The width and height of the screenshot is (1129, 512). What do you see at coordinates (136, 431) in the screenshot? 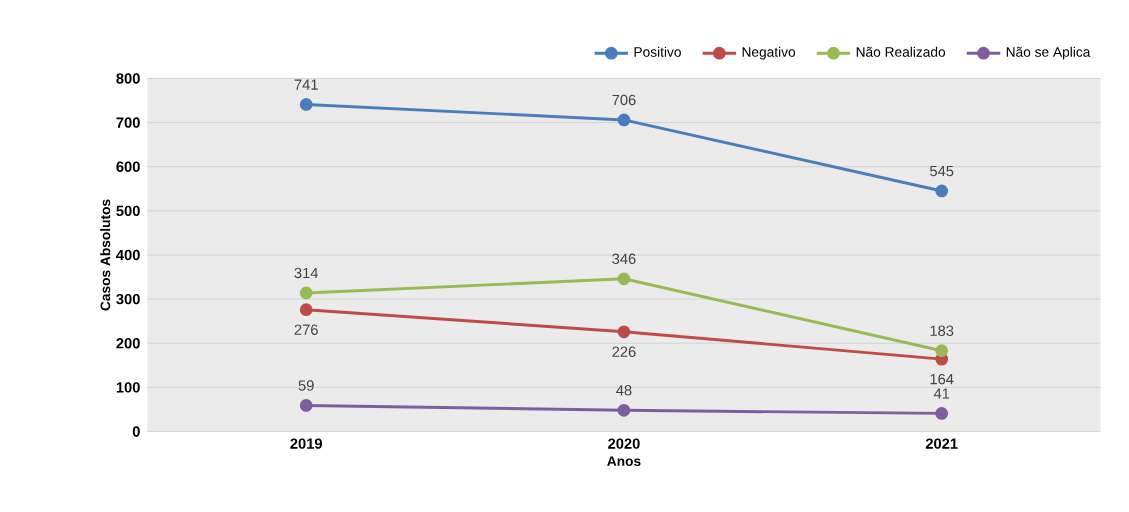
I see `y-tick-label: 0` at bounding box center [136, 431].